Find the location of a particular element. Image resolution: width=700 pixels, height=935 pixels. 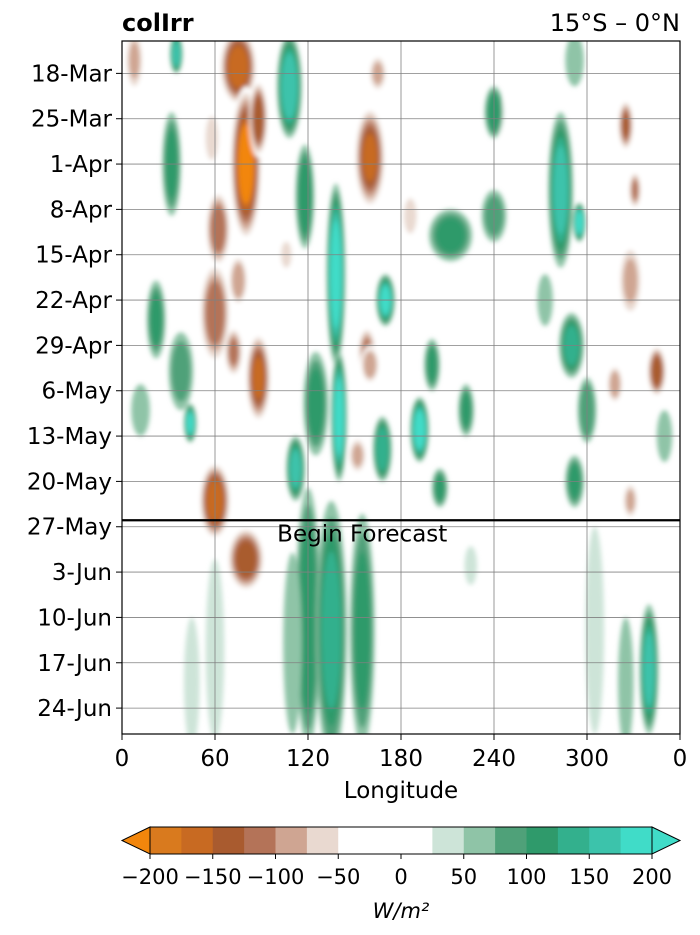

y-tick-label: 25-Mar is located at coordinates (72, 120).